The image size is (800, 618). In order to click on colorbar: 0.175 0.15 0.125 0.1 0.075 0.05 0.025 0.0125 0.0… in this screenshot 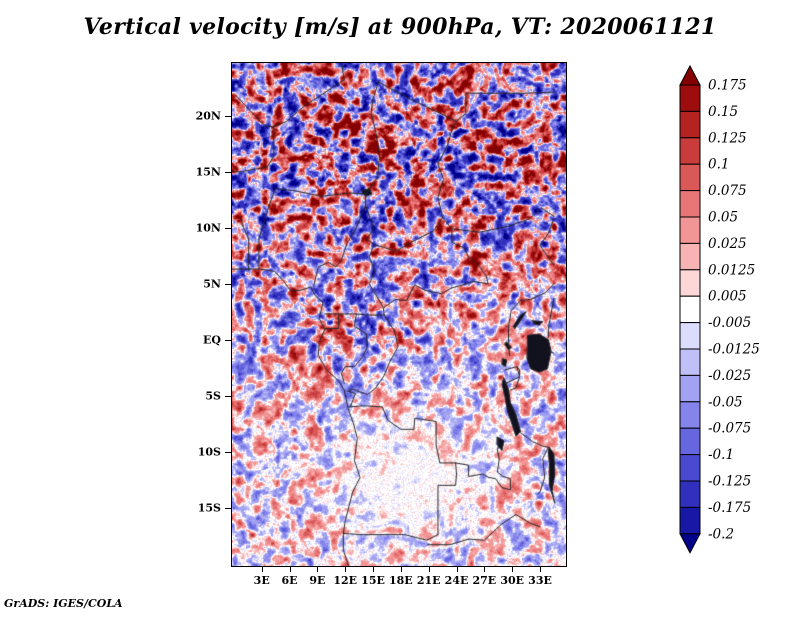, I will do `click(719, 309)`.